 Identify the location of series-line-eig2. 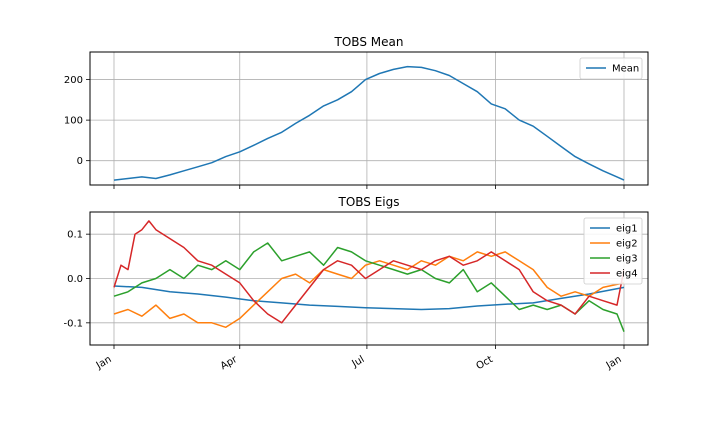
(369, 290).